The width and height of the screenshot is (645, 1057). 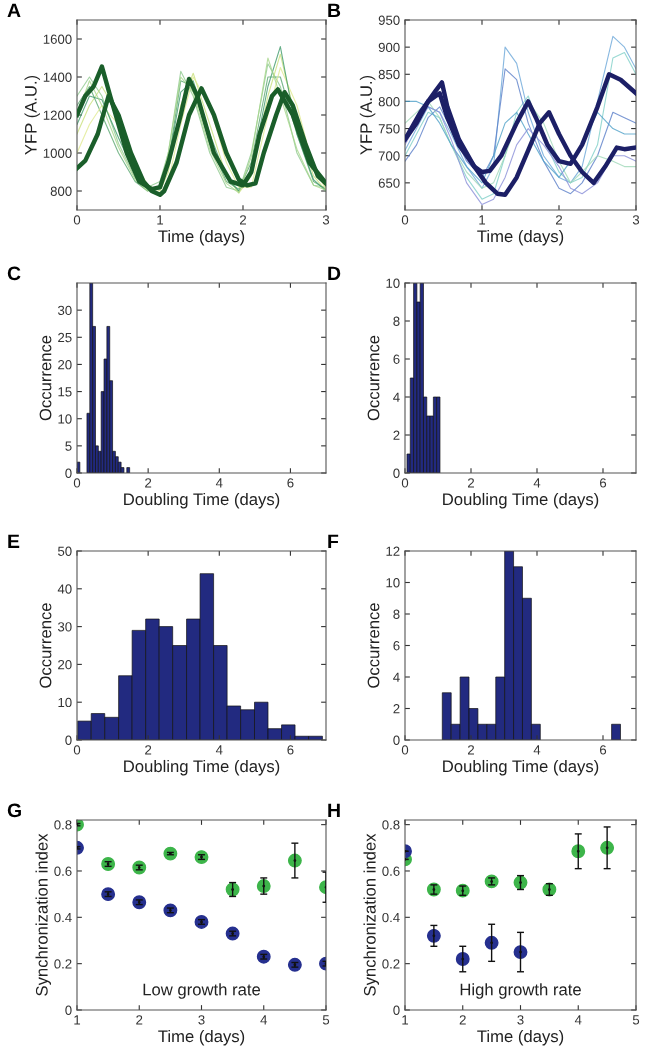 What do you see at coordinates (64, 589) in the screenshot?
I see `y-tick-label: 40` at bounding box center [64, 589].